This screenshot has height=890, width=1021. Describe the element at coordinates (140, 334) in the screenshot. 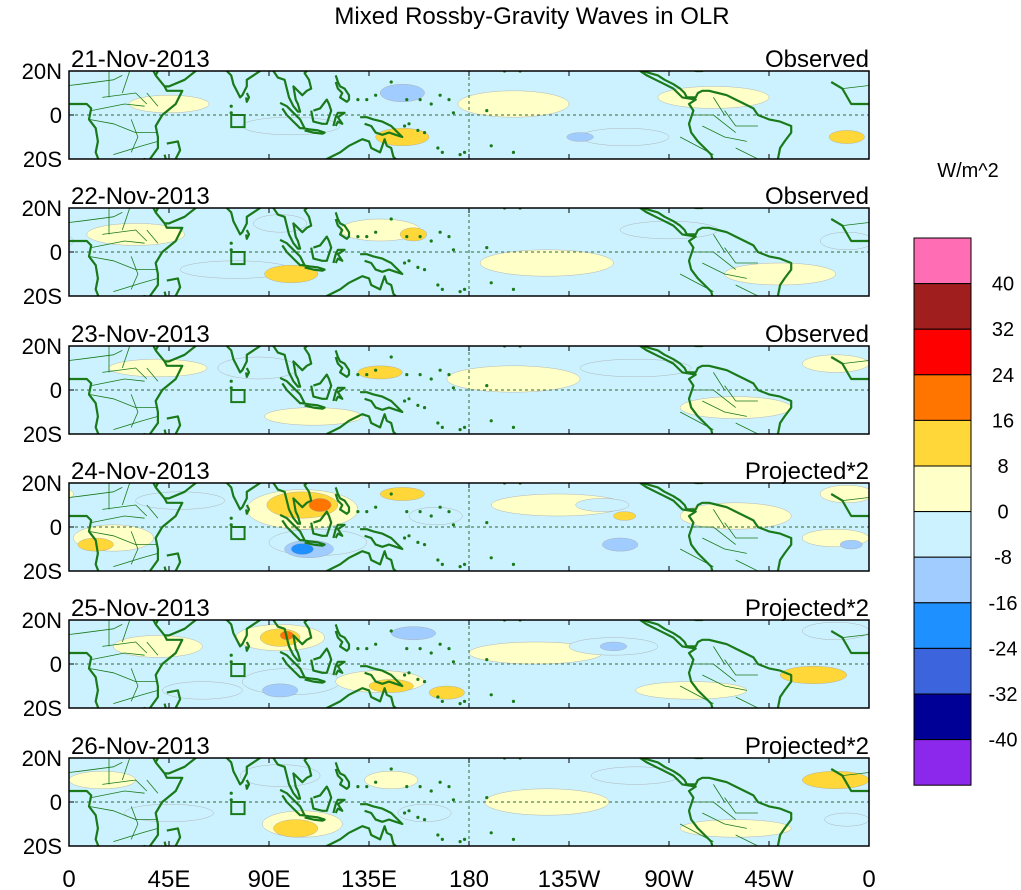

I see `panel-date: 23-Nov-2013` at that location.